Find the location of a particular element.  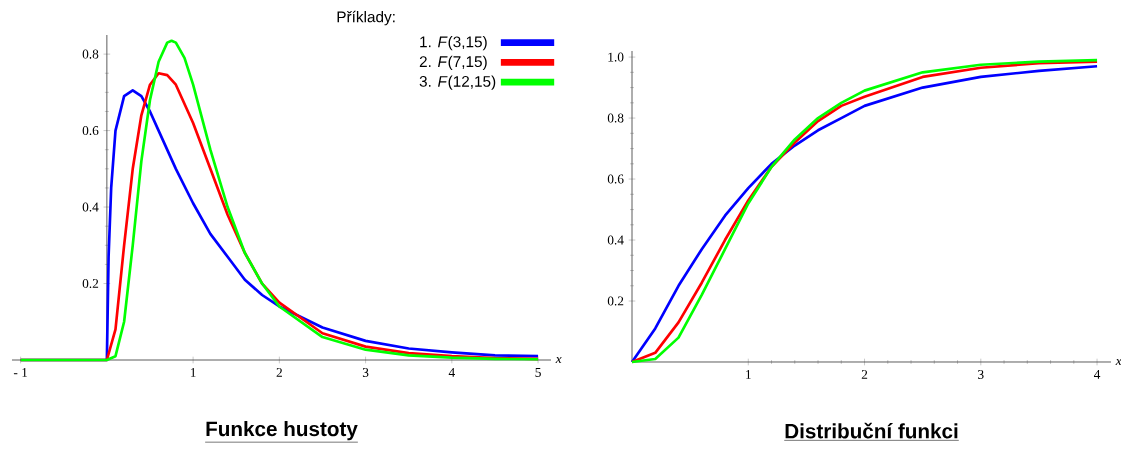

legend-label: 2. F(7,15) is located at coordinates (453, 63).